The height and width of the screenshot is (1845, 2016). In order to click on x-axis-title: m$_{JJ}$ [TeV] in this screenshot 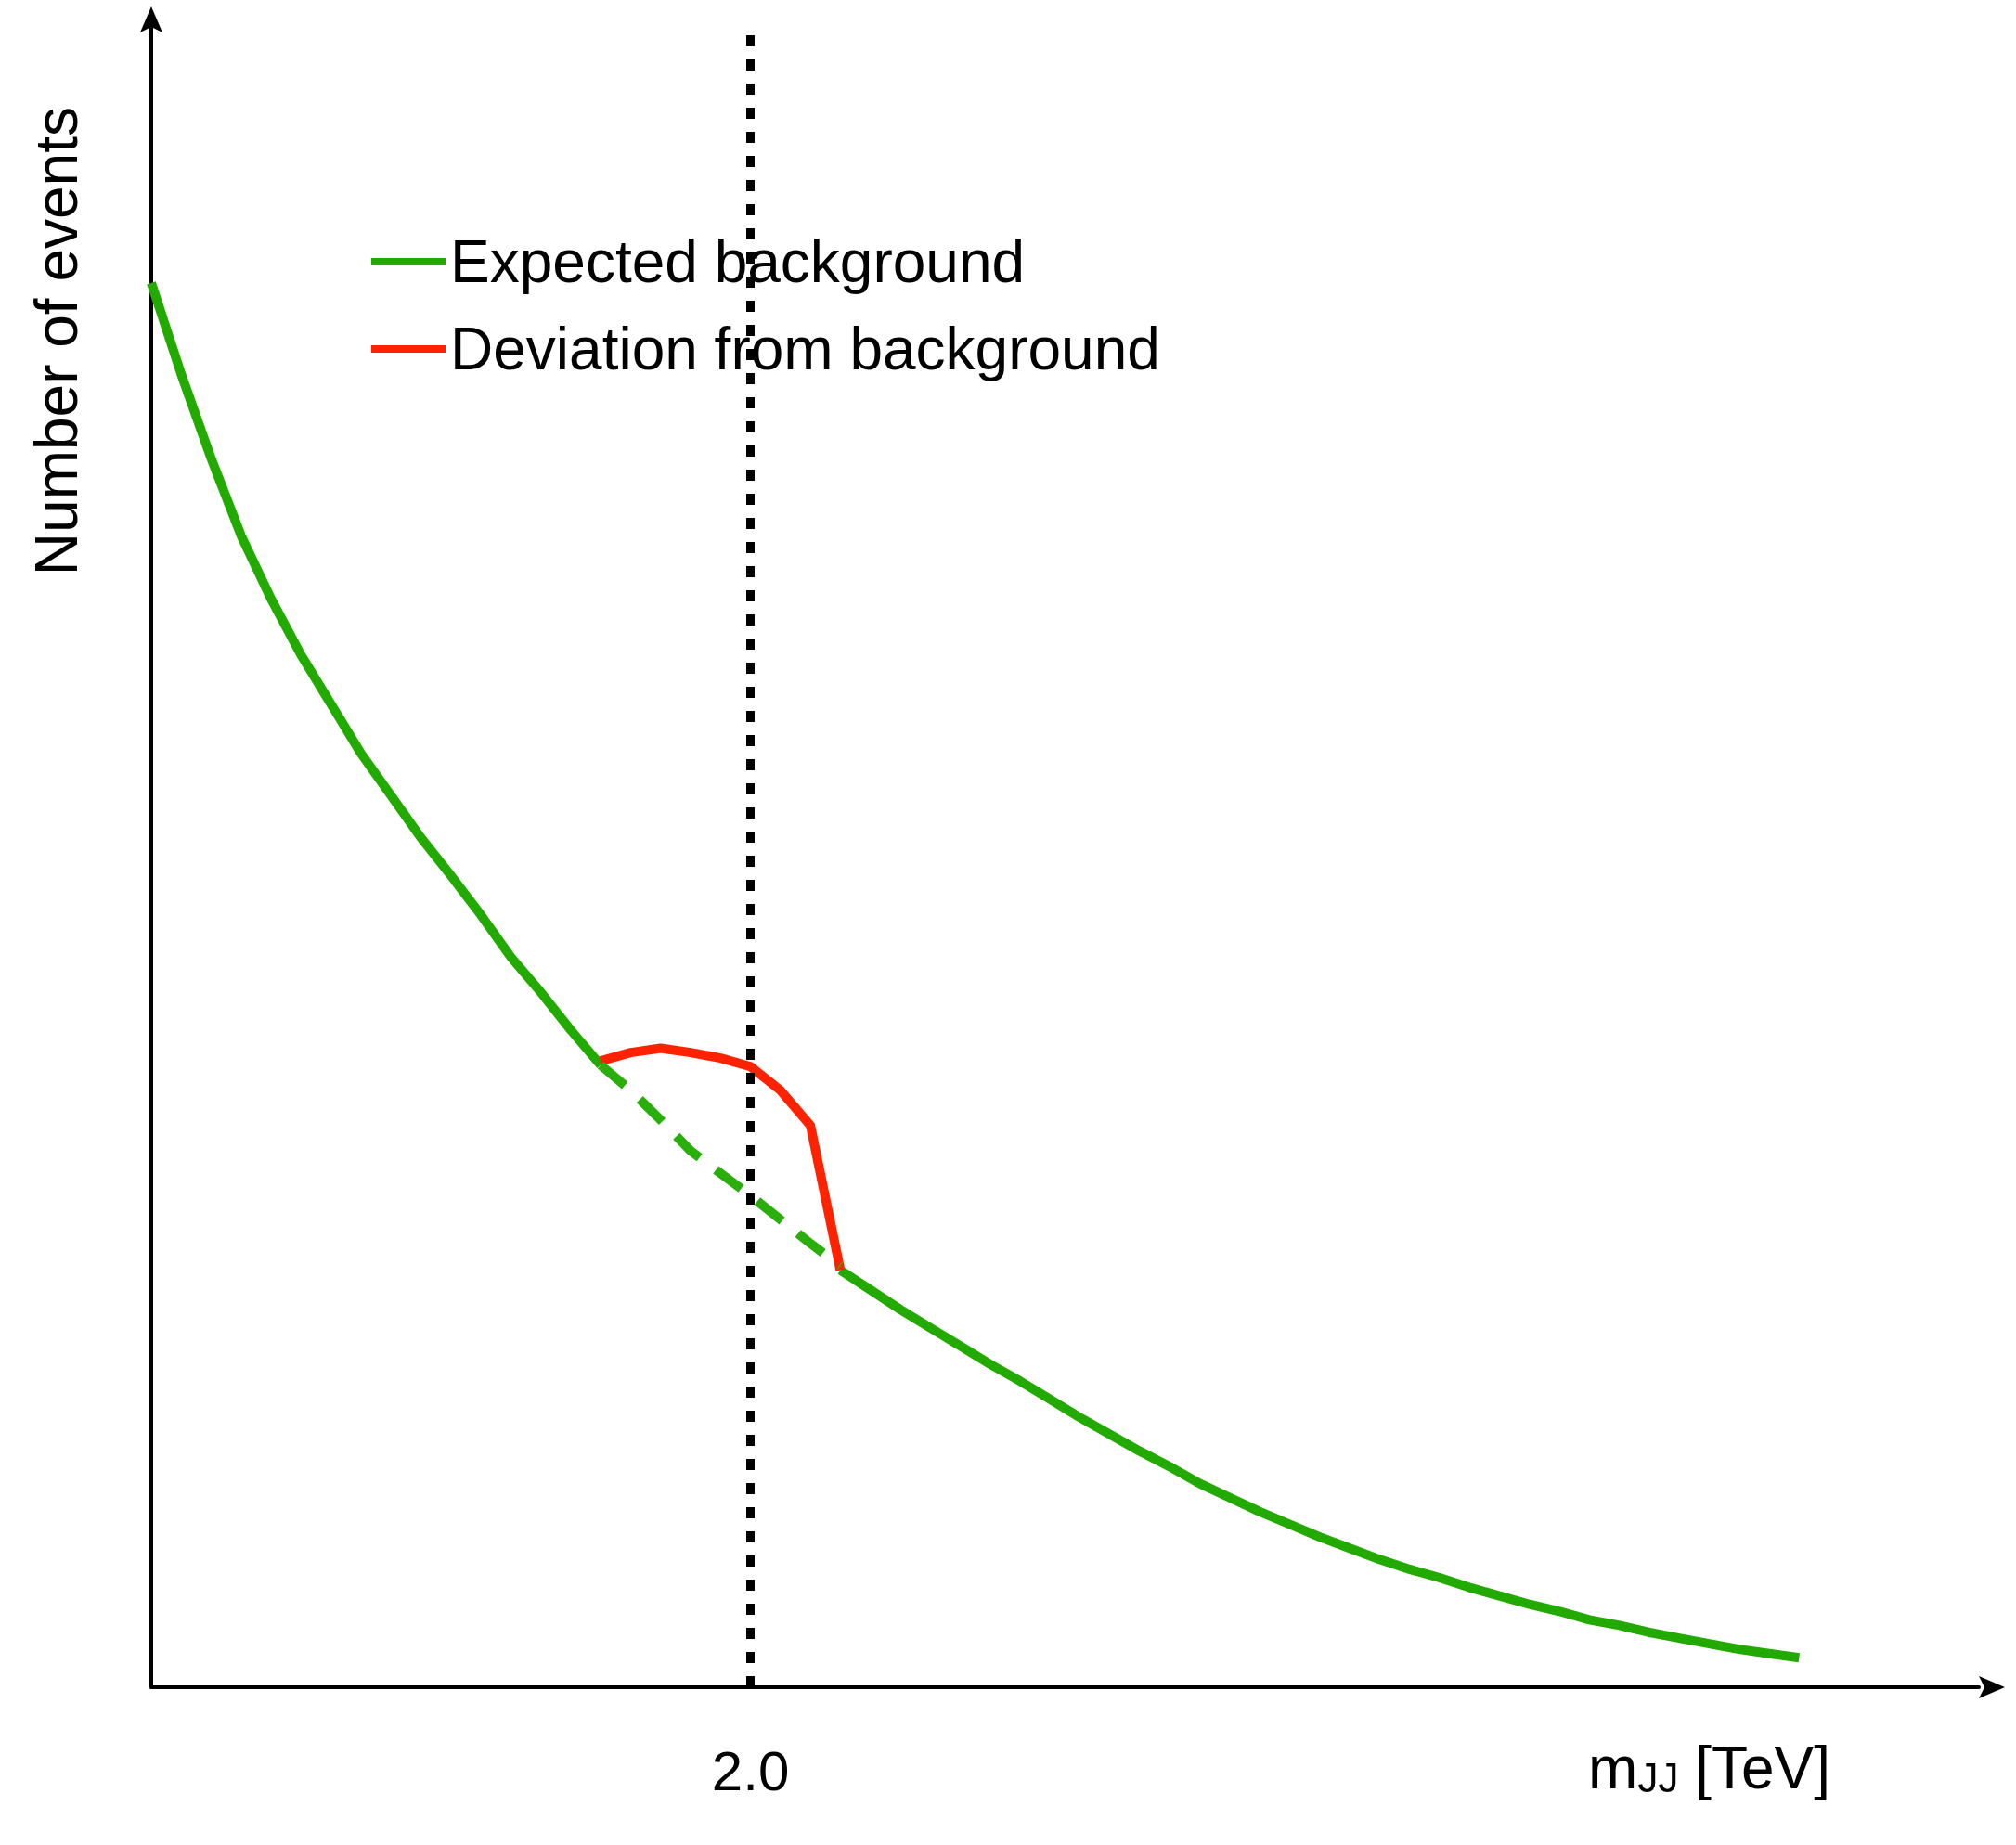, I will do `click(1709, 1768)`.